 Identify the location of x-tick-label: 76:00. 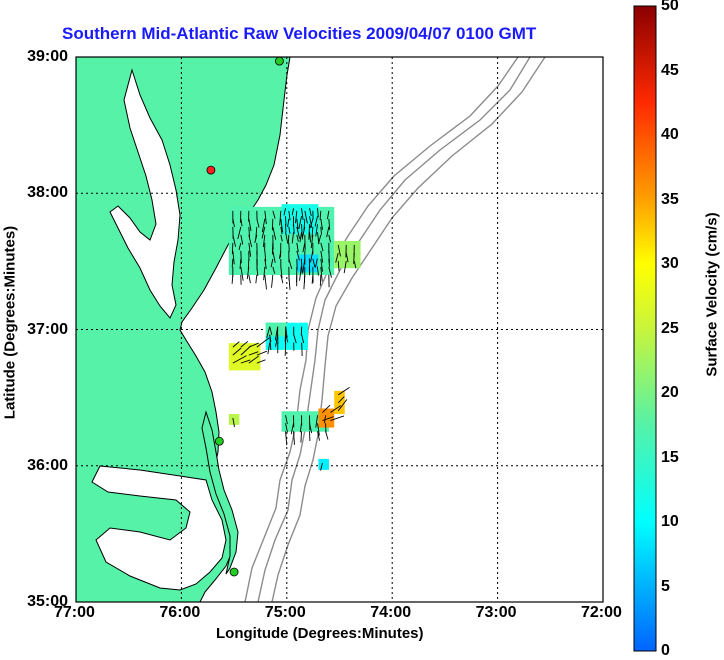
(179, 613).